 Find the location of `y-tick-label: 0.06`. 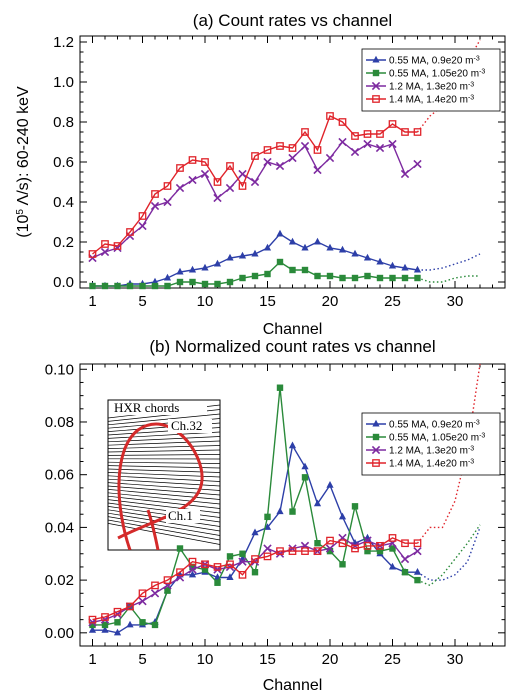

y-tick-label: 0.06 is located at coordinates (59, 475).